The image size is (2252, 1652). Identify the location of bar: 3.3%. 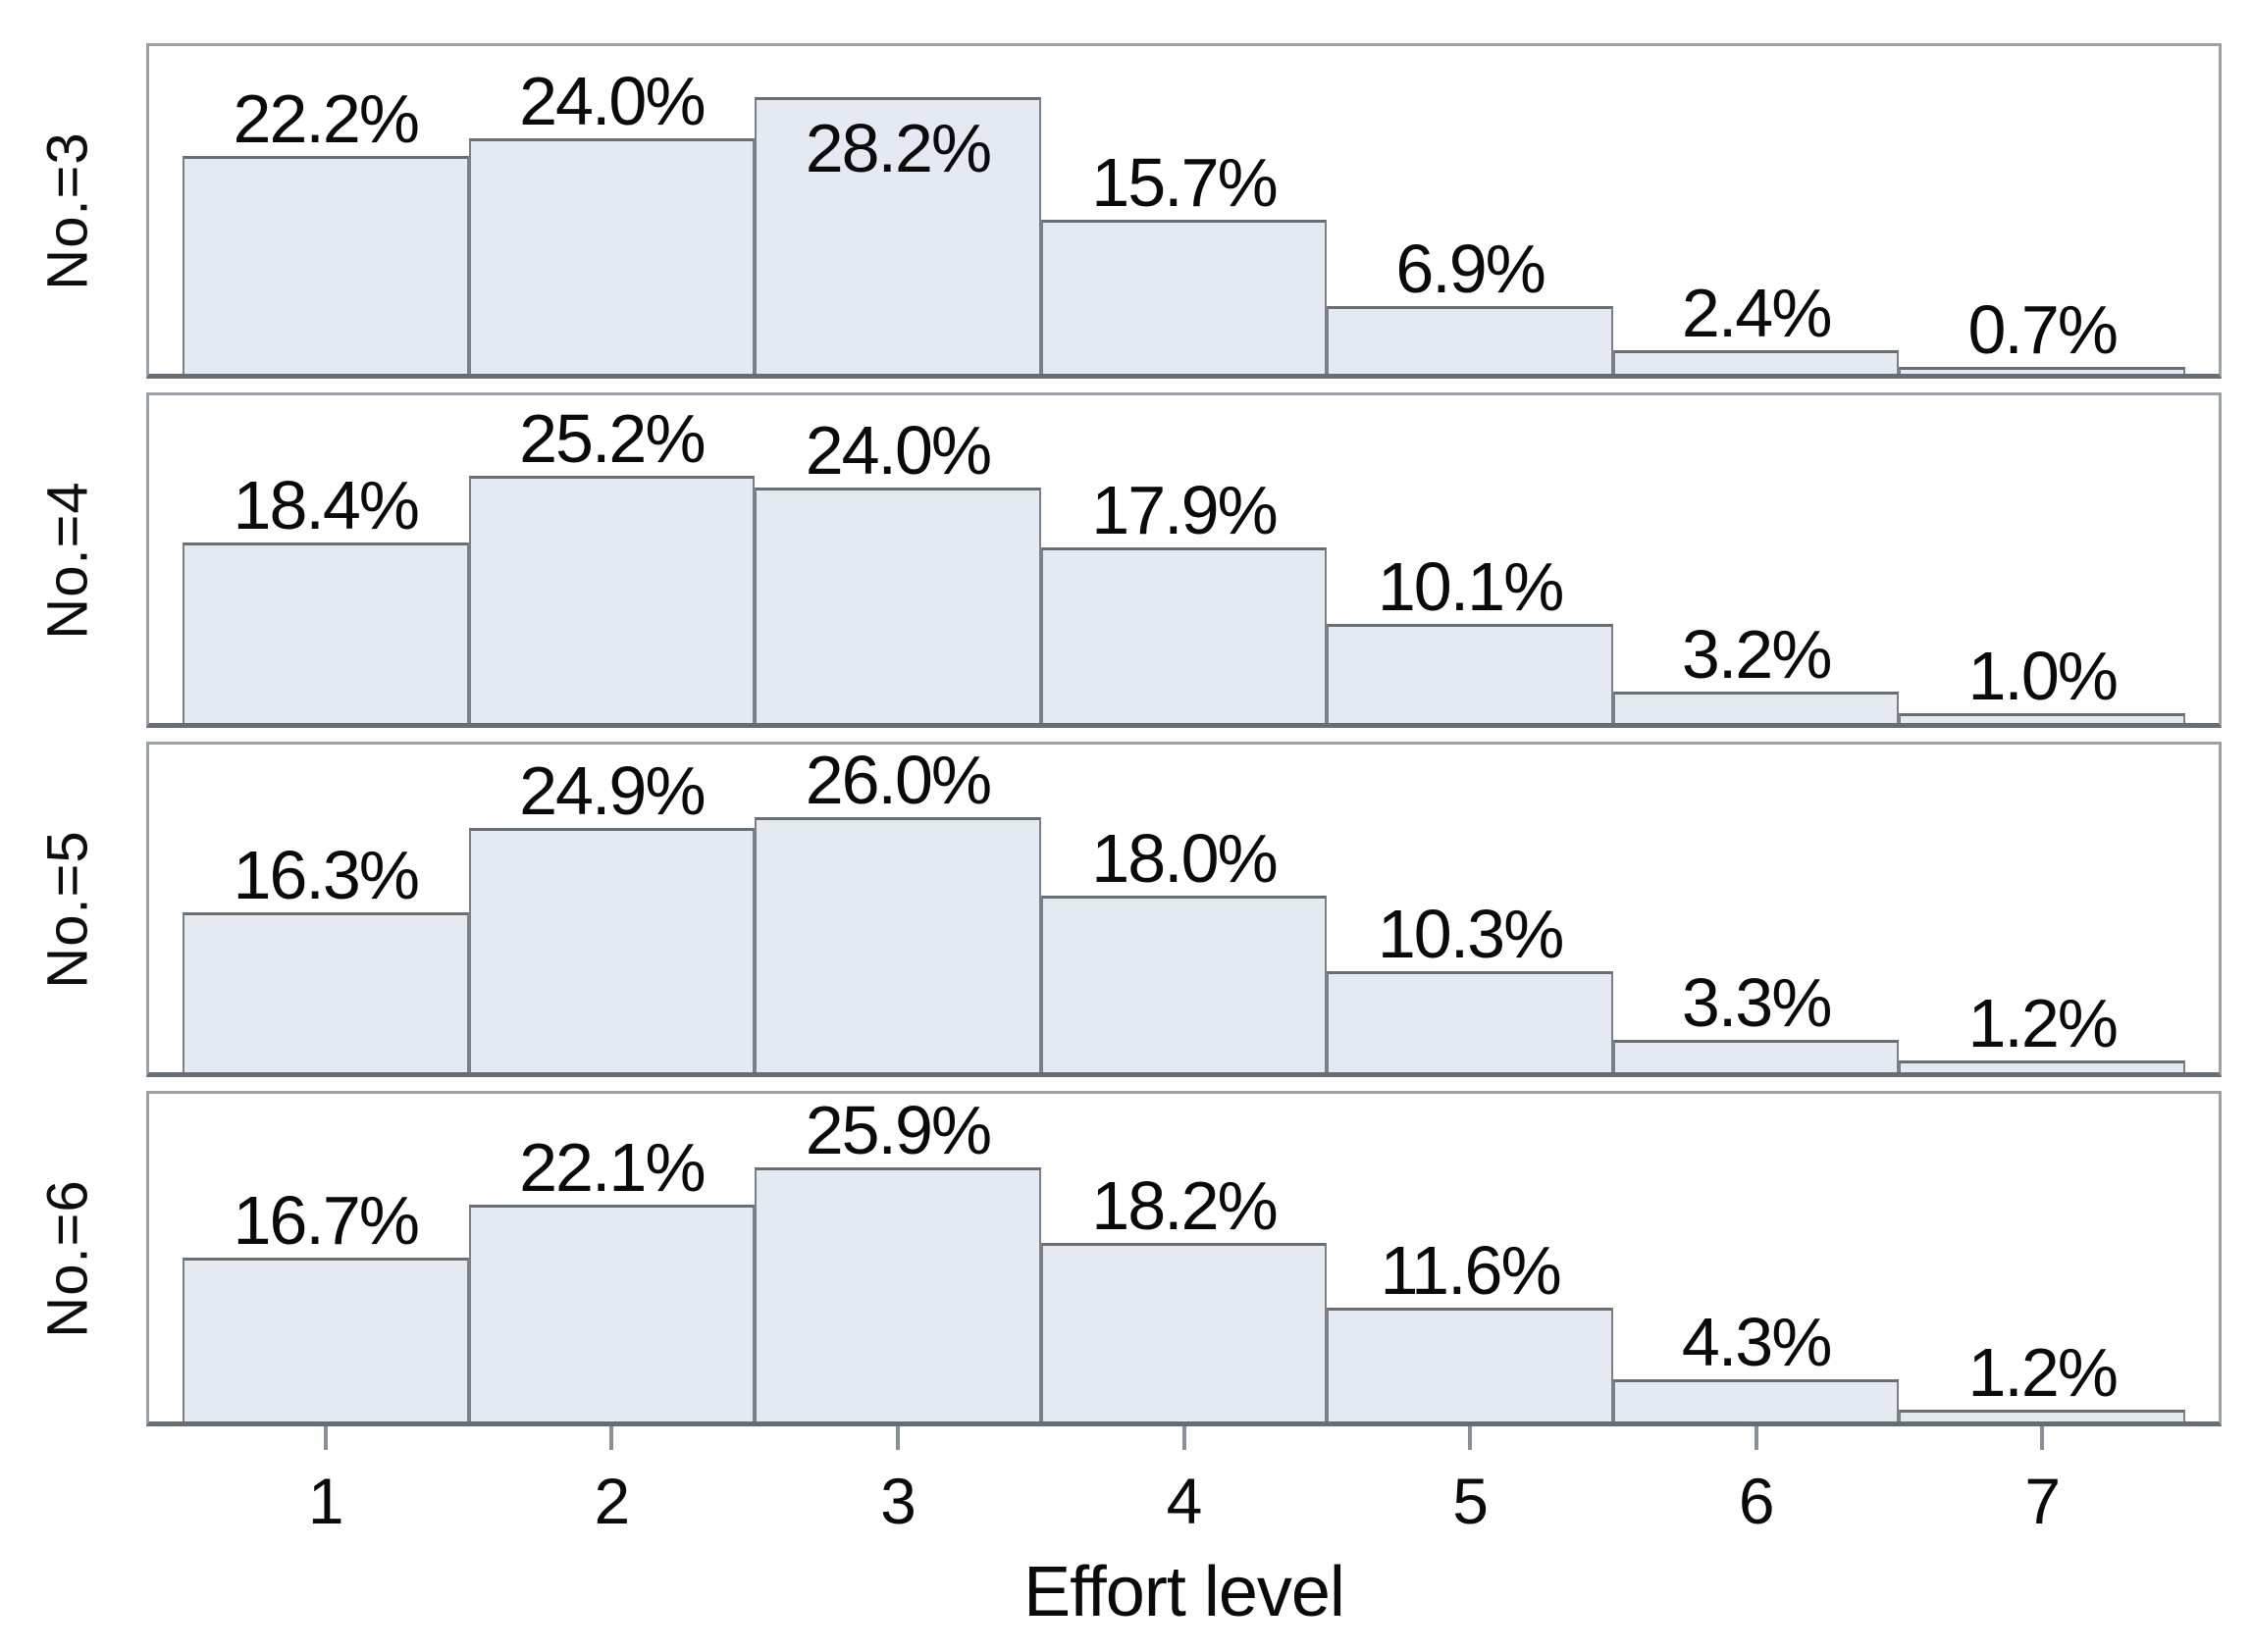
(1756, 1020).